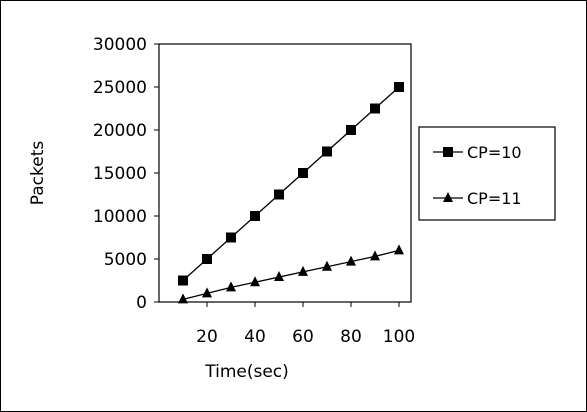 This screenshot has height=412, width=587. I want to click on x-tick-label: 20, so click(207, 337).